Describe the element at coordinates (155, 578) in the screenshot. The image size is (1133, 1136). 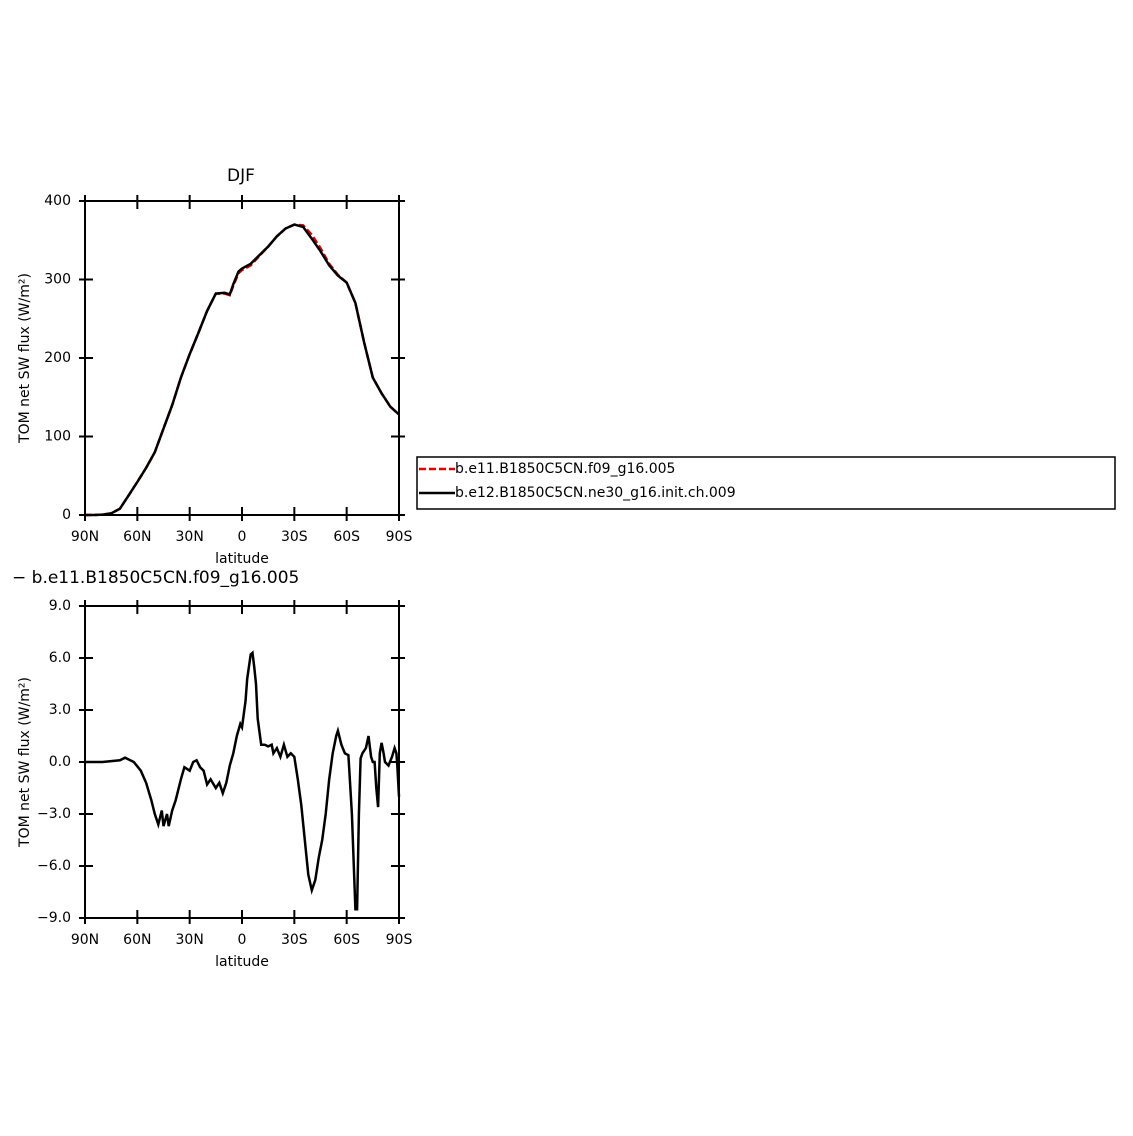
I see `chart-title: − b.e11.B1850C5CN.f09_g16.005` at that location.